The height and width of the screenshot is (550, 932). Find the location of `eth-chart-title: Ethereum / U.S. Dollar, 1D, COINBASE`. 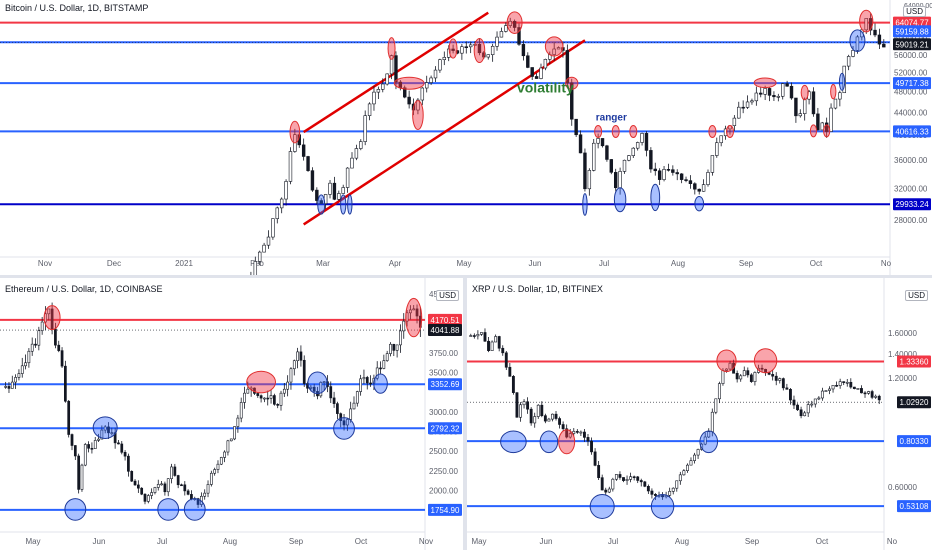

eth-chart-title: Ethereum / U.S. Dollar, 1D, COINBASE is located at coordinates (84, 289).